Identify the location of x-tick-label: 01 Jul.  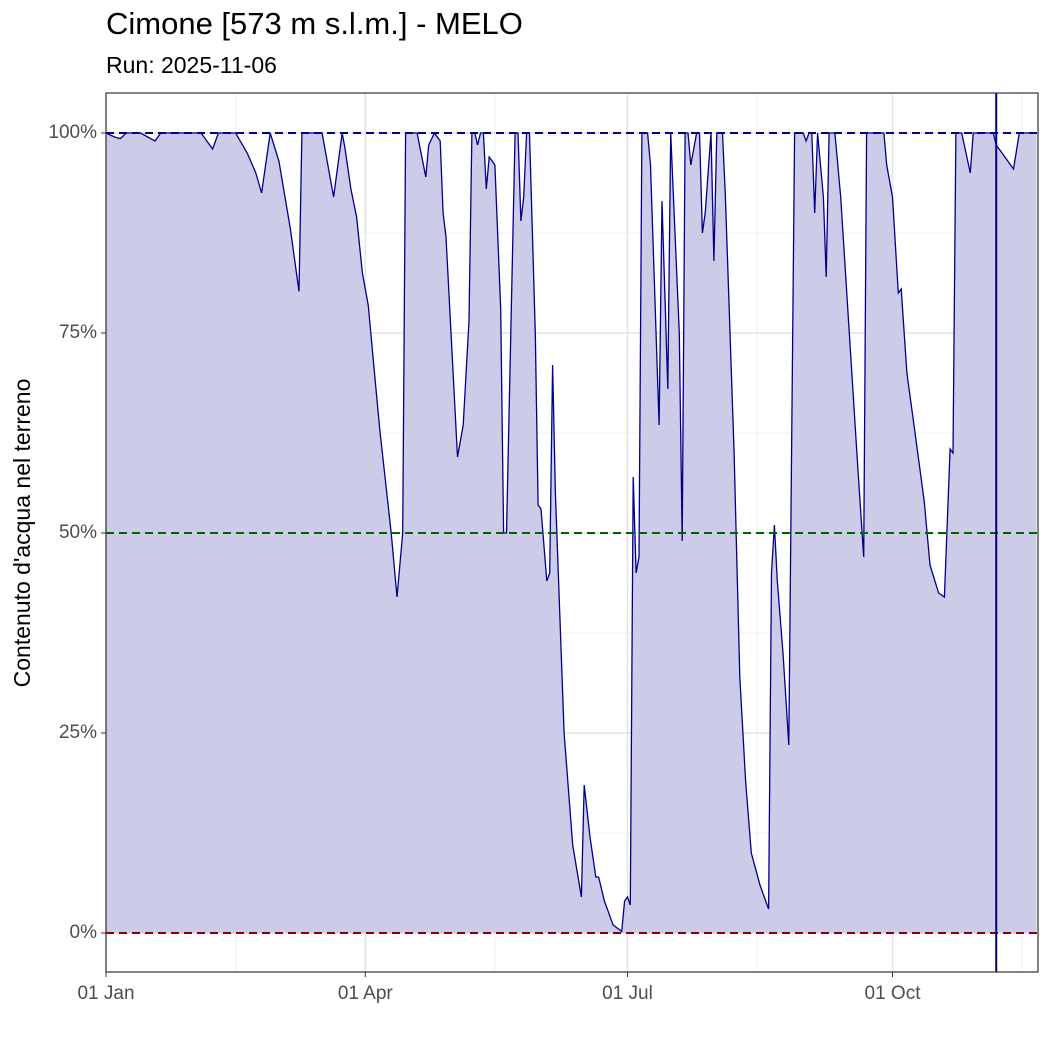
(627, 993).